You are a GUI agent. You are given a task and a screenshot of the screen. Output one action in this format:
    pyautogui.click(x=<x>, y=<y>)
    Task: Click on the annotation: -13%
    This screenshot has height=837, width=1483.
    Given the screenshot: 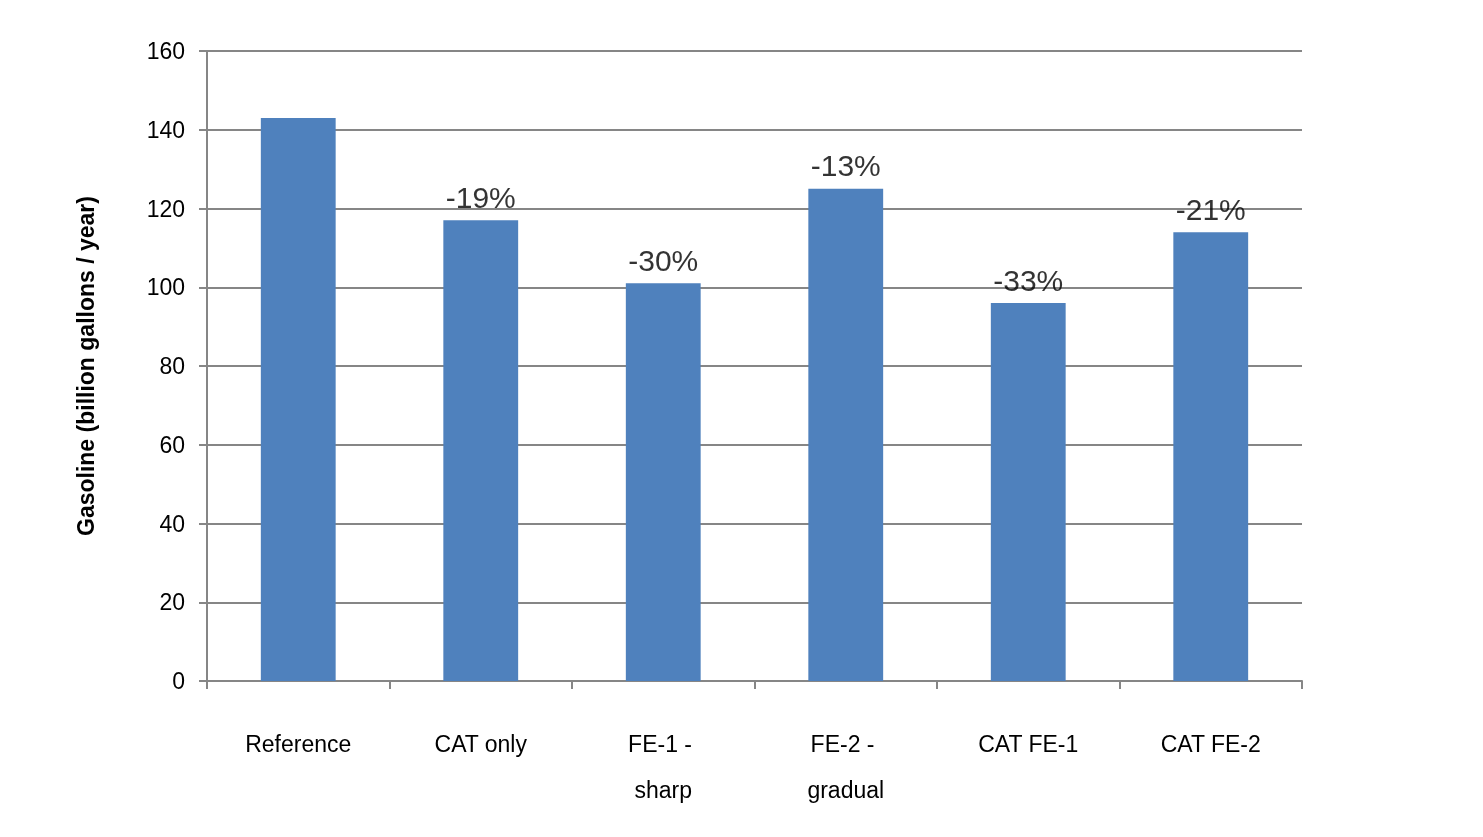 What is the action you would take?
    pyautogui.click(x=845, y=166)
    